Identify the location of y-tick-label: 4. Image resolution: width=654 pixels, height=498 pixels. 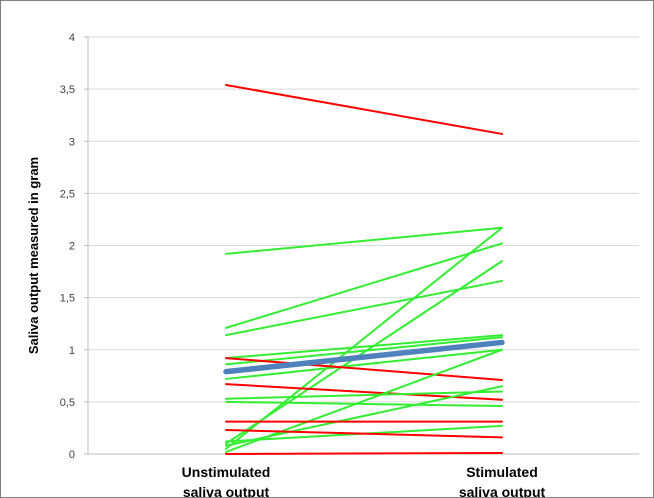
(72, 38).